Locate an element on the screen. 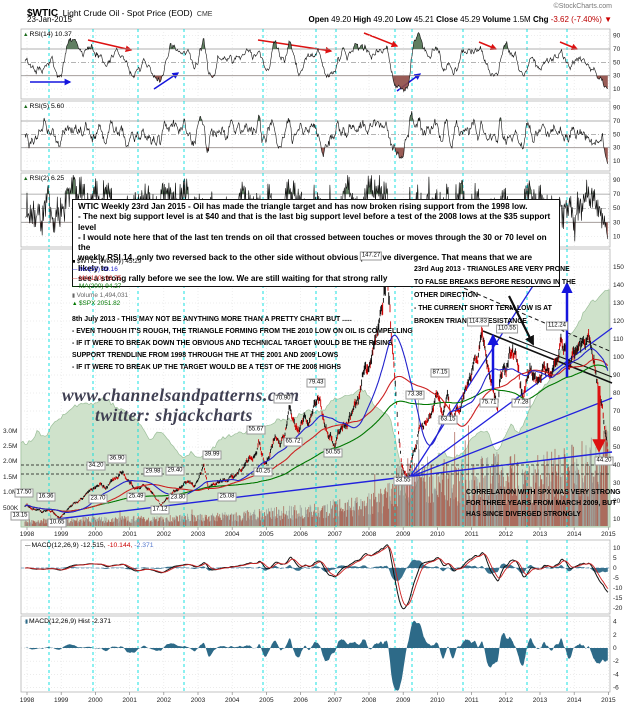 This screenshot has height=708, width=640. price-label: 13.15 is located at coordinates (20, 516).